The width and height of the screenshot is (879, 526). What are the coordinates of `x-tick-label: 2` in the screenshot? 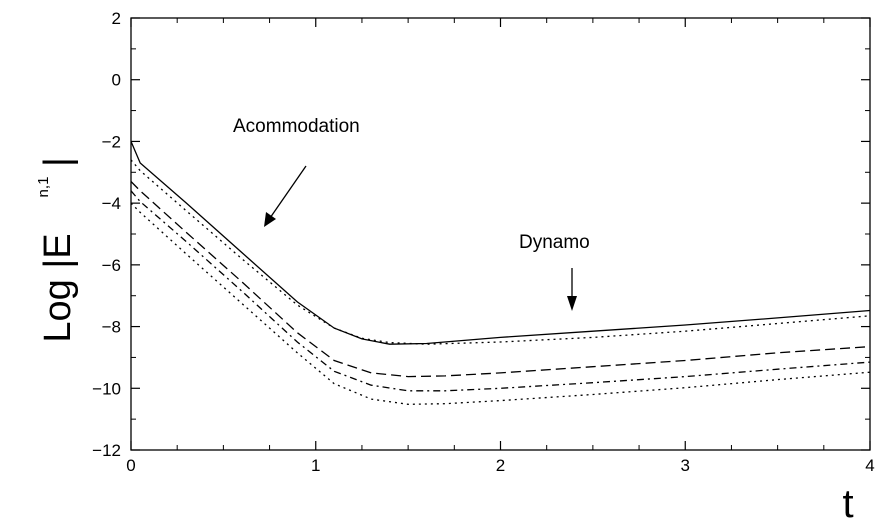 It's located at (500, 465).